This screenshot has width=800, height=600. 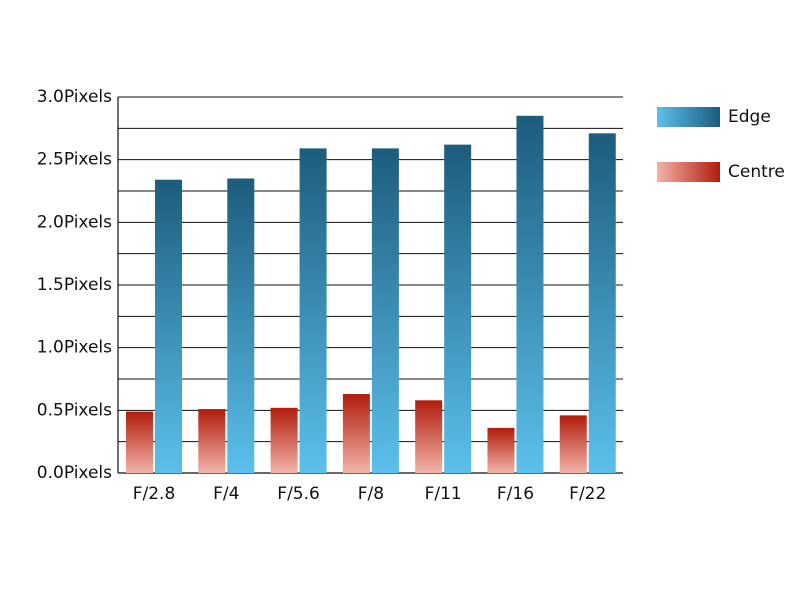 What do you see at coordinates (74, 410) in the screenshot?
I see `y-tick-label: 0.5Pixels` at bounding box center [74, 410].